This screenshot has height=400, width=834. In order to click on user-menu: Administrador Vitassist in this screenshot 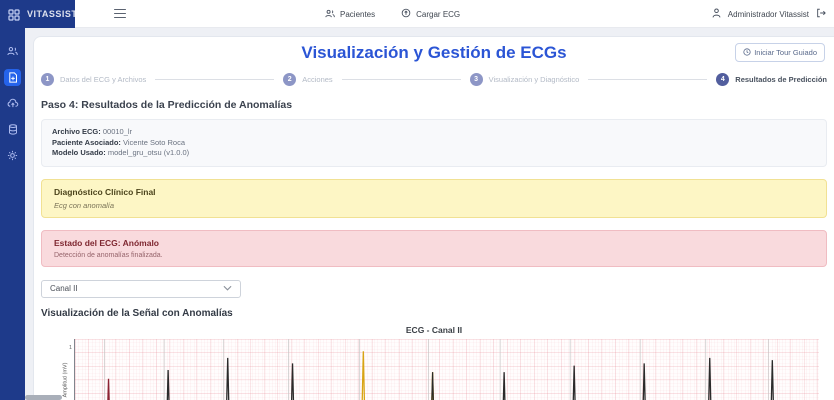, I will do `click(769, 14)`.